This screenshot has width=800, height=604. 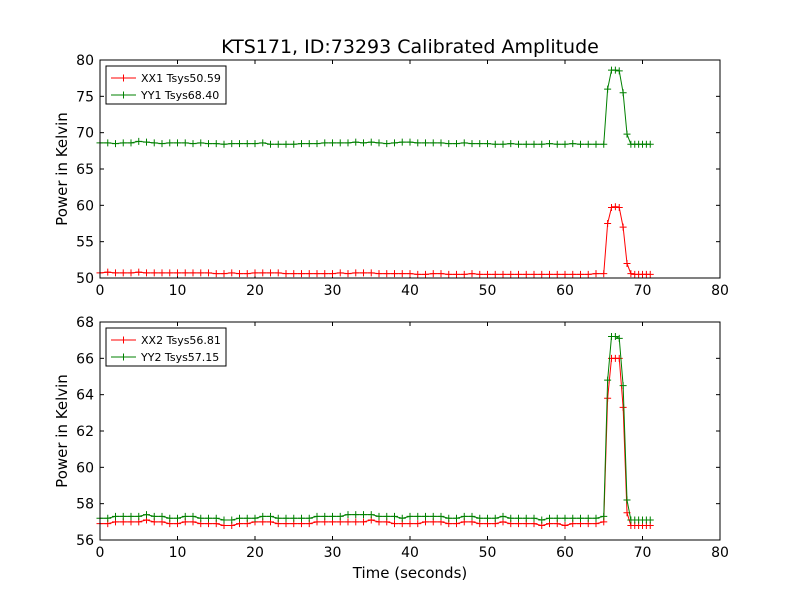 I want to click on legend: XX1 Tsys50.59 YY1 Tsys68.40, so click(x=166, y=85).